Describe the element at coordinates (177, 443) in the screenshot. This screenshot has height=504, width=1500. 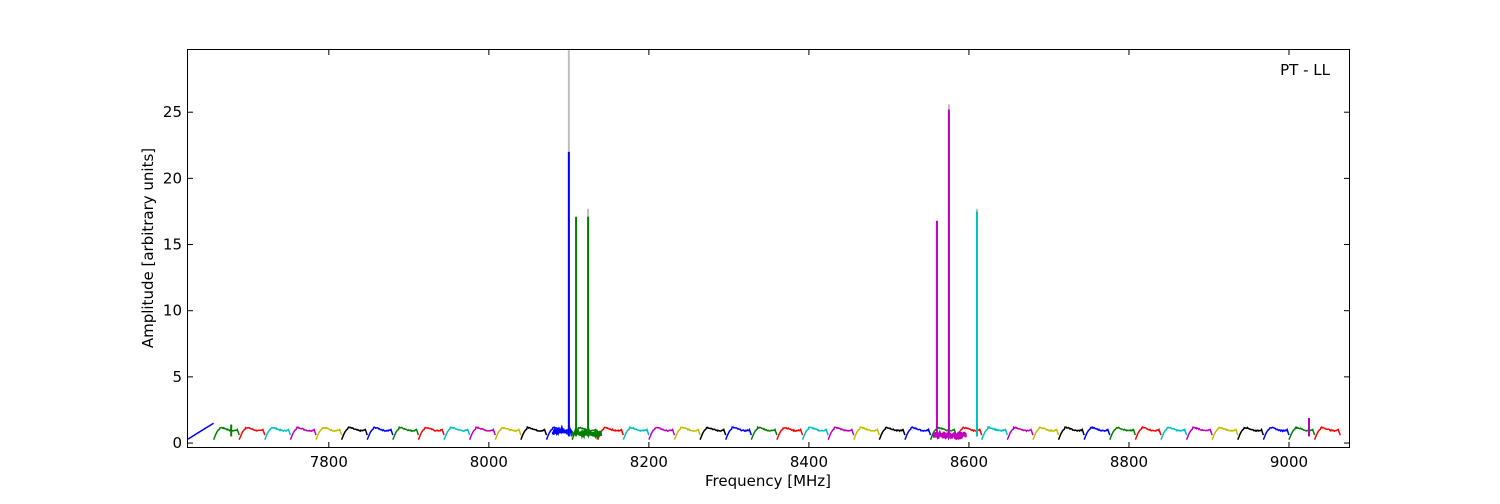
I see `y-tick-label: 0` at that location.